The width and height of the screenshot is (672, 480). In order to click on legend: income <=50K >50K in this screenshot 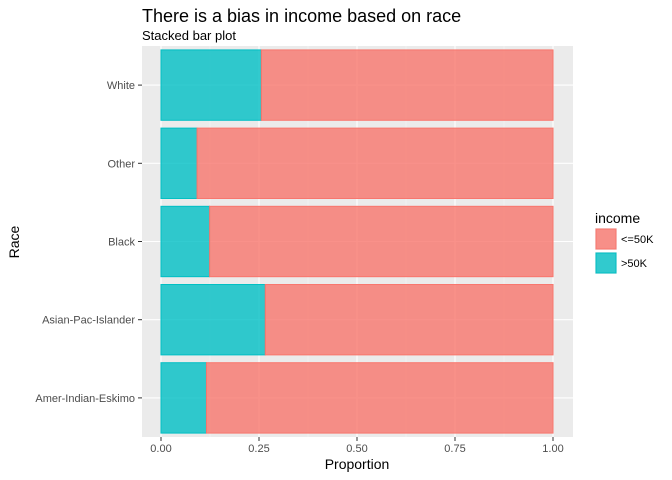, I will do `click(624, 242)`.